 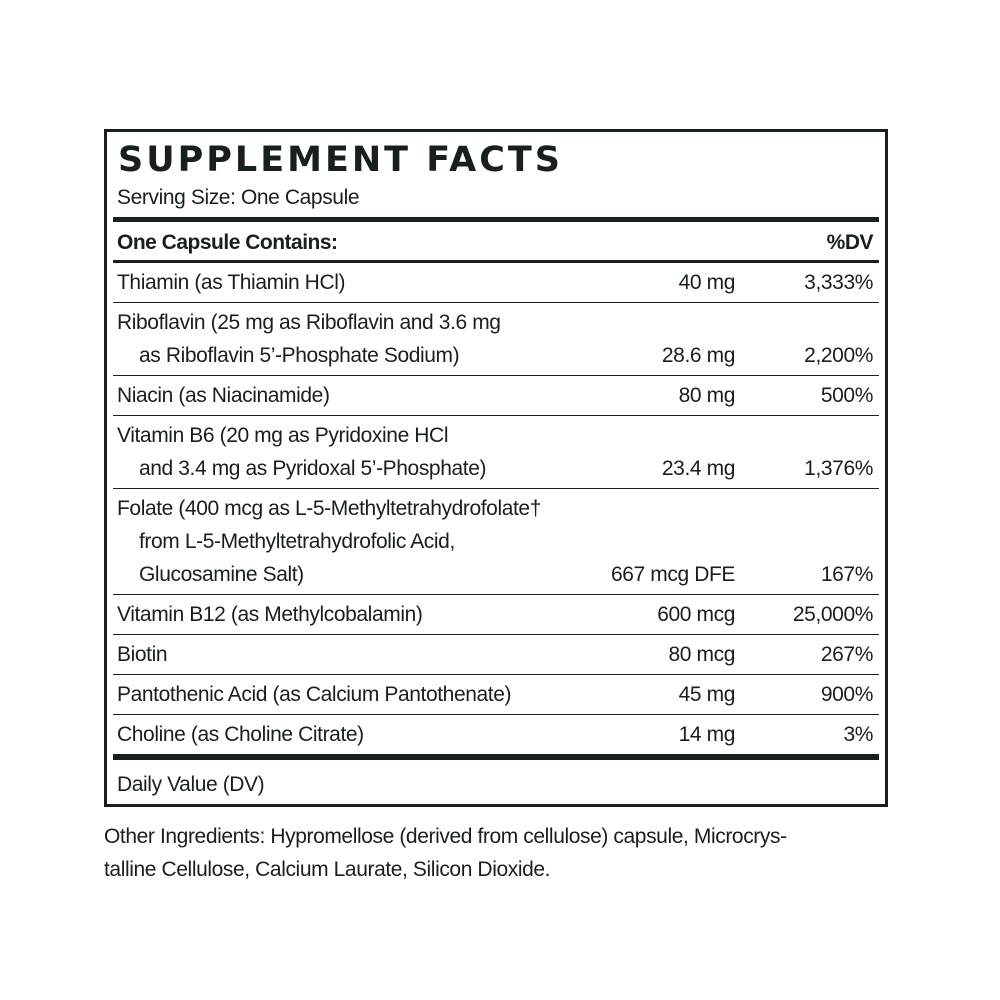 I want to click on nutrient-amount: 40 mg, so click(x=707, y=282).